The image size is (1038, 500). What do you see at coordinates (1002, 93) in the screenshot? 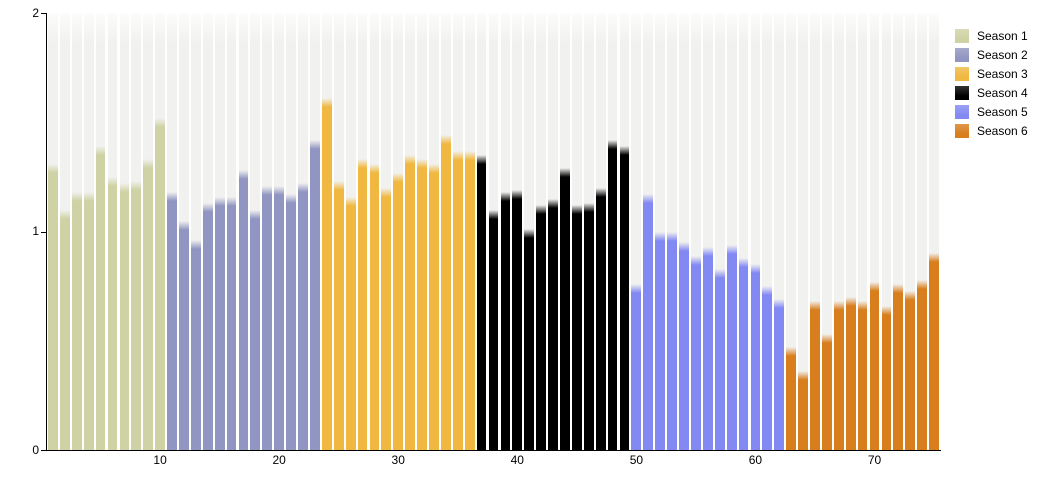
I see `legend-label: Season 4` at bounding box center [1002, 93].